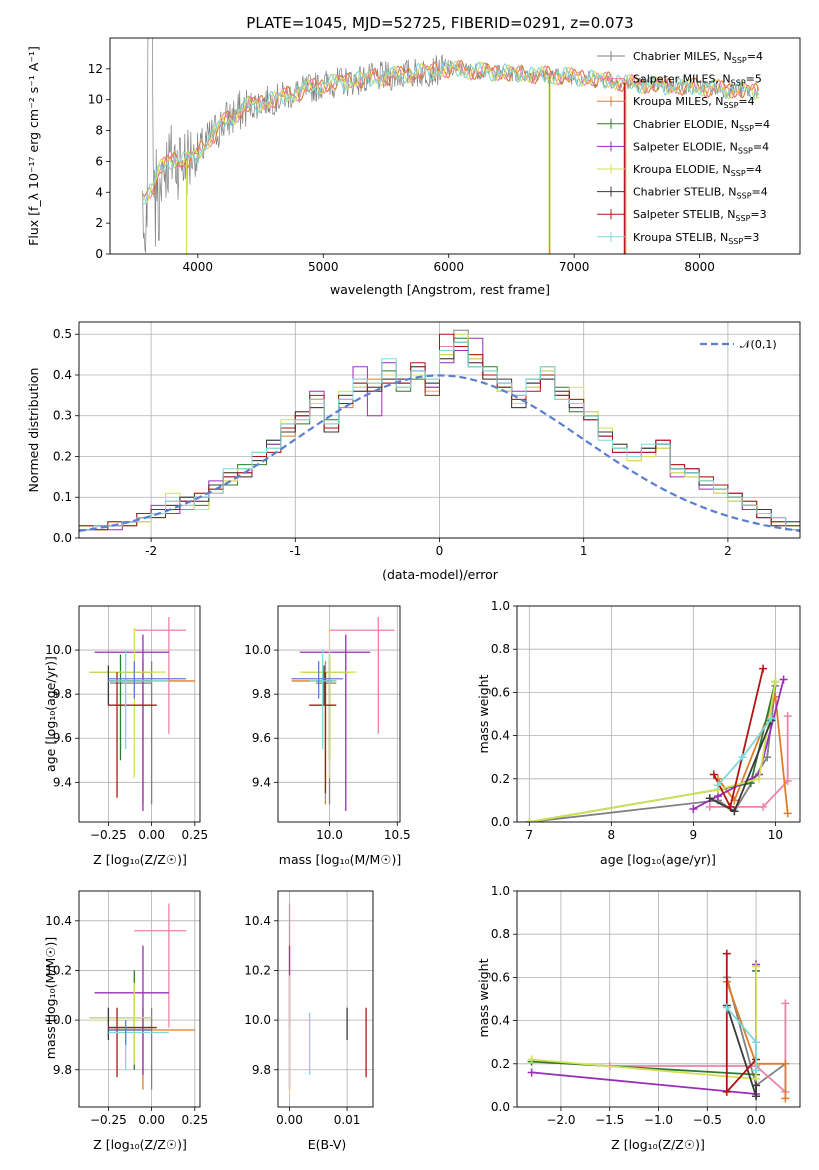 The image size is (819, 1170). I want to click on ticks: 0.00 0.01 9.8 10.0 10.2 10.4, so click(302, 1020).